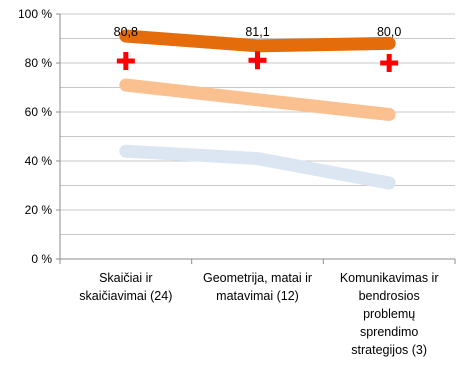 Image resolution: width=459 pixels, height=372 pixels. I want to click on data-label: 81,1, so click(257, 32).